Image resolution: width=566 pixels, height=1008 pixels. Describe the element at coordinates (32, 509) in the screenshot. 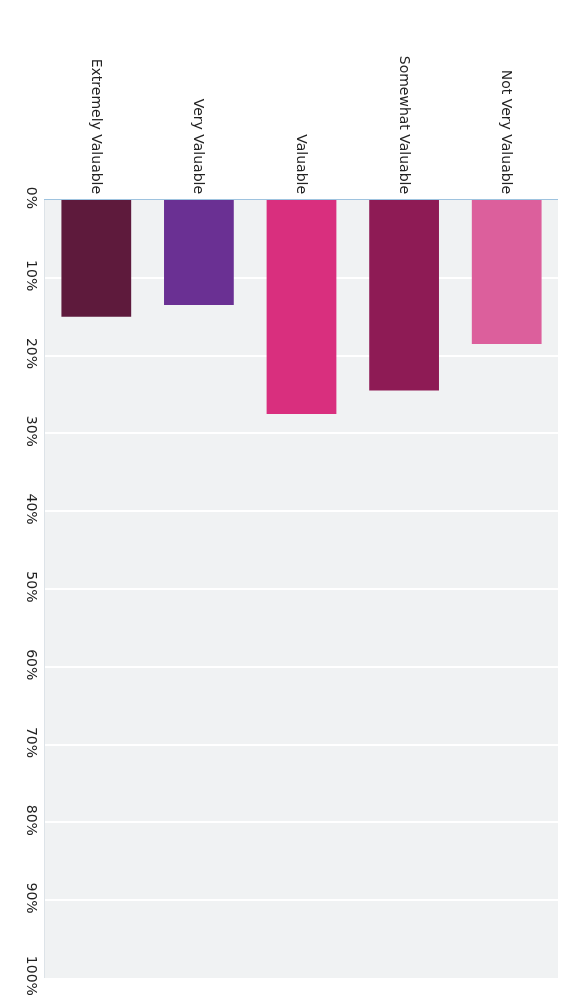

I see `y-tick-label: 40%` at that location.